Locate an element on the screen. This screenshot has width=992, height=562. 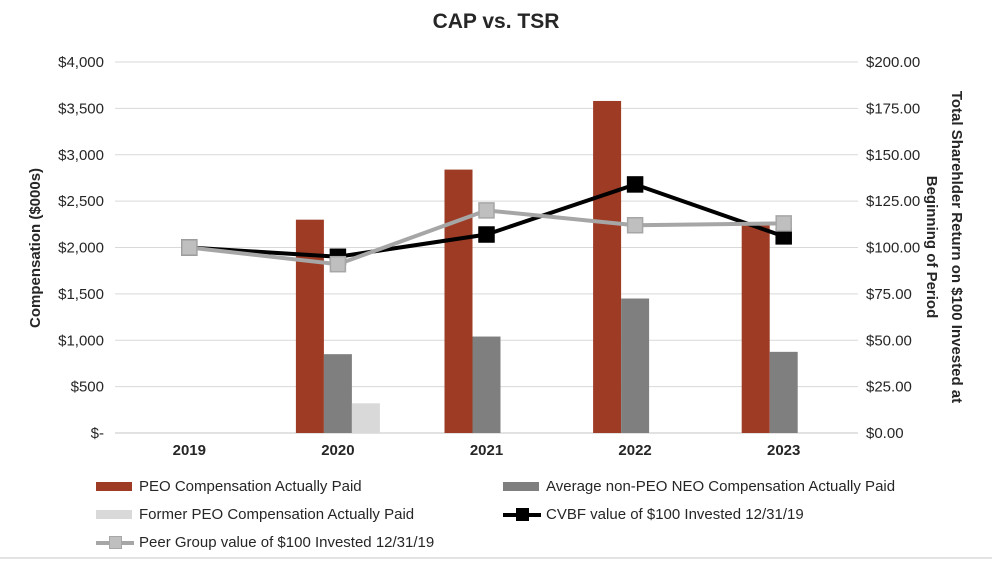
right-axis-tick-label: $150.00 is located at coordinates (893, 155).